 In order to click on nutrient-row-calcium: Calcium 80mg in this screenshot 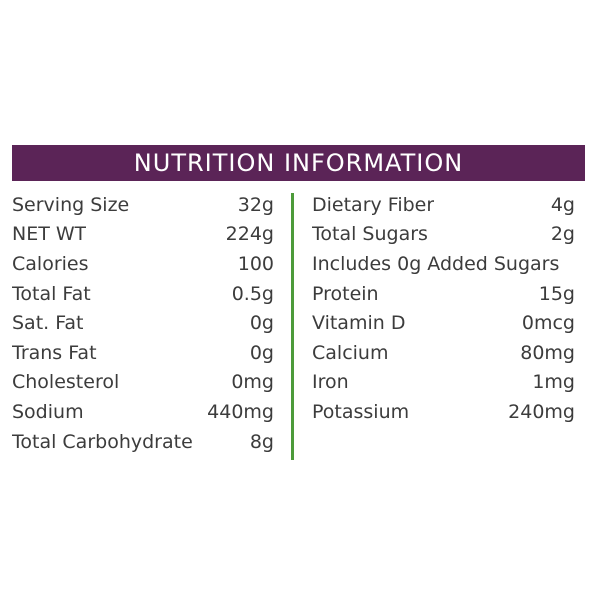, I will do `click(443, 353)`.